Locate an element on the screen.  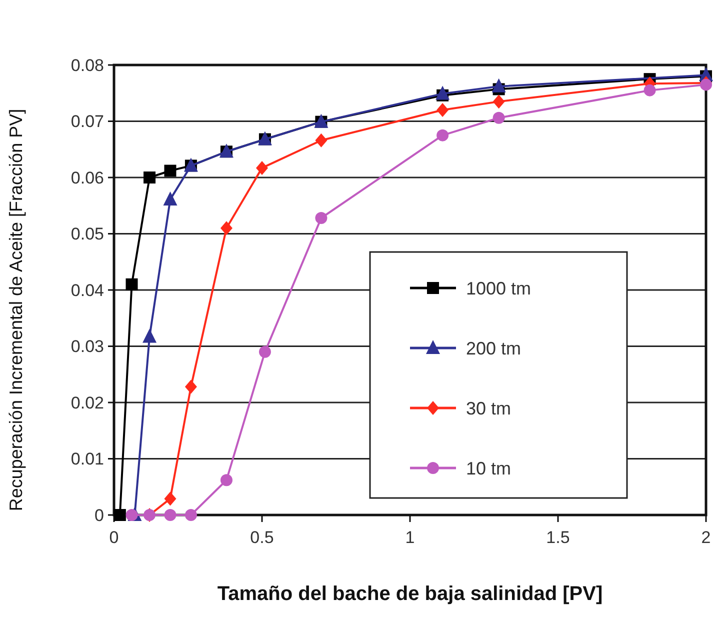
y-tick-label: 0.03 is located at coordinates (87, 346).